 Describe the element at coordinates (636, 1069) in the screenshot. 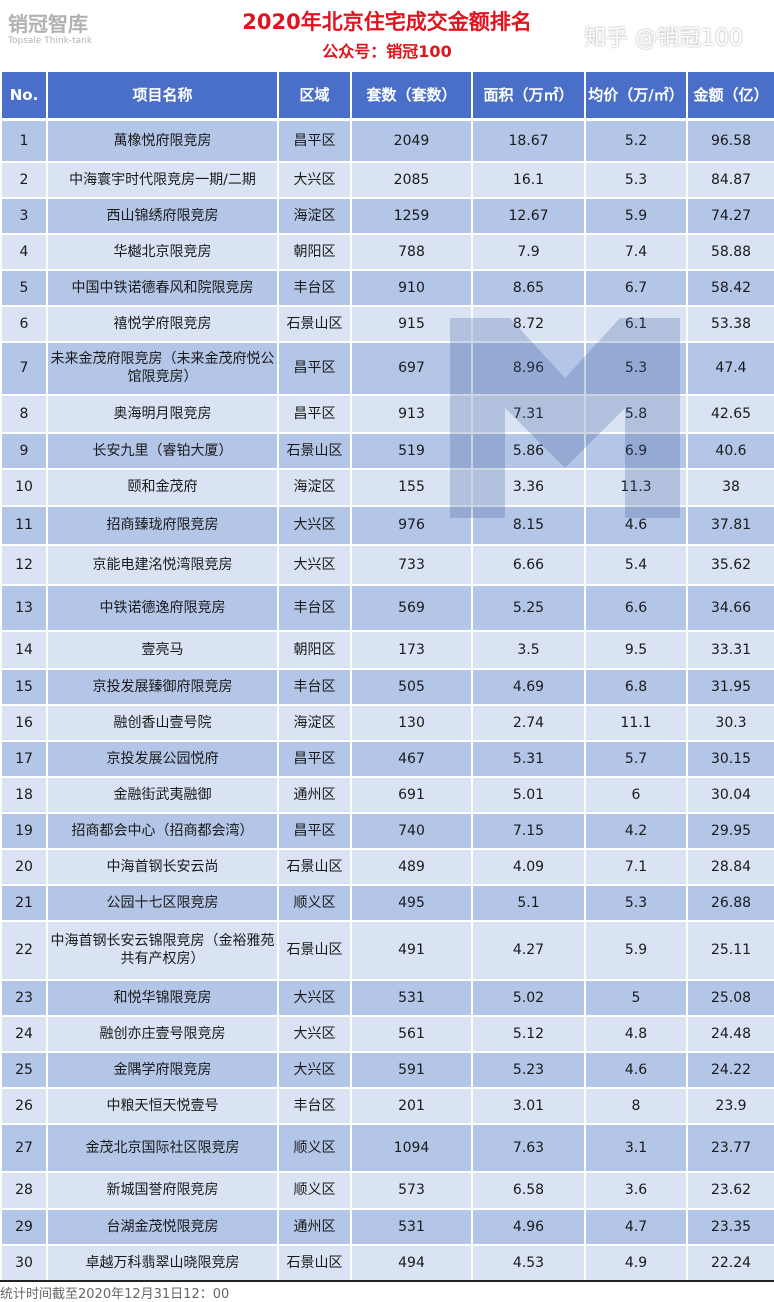

I see `cell-avg-price: 4.6` at that location.